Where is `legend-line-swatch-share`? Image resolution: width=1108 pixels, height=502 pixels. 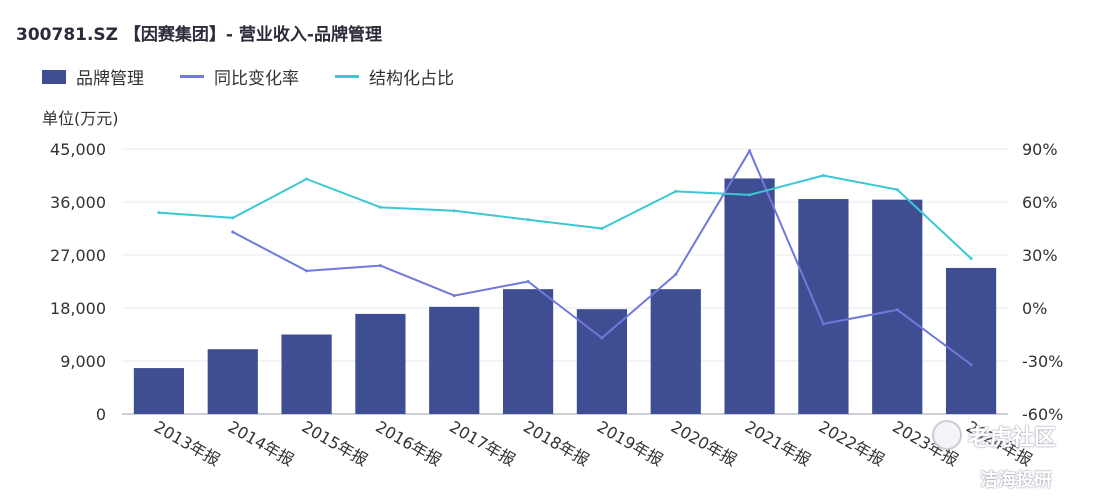 legend-line-swatch-share is located at coordinates (347, 76).